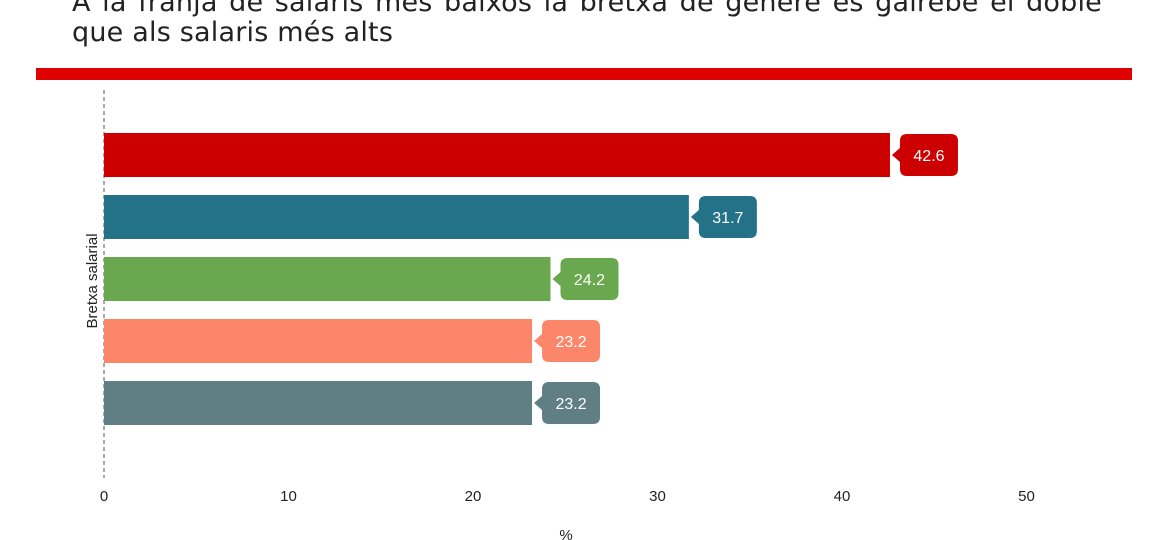 This screenshot has width=1170, height=540. What do you see at coordinates (842, 496) in the screenshot?
I see `x-tick-label-40: 40` at bounding box center [842, 496].